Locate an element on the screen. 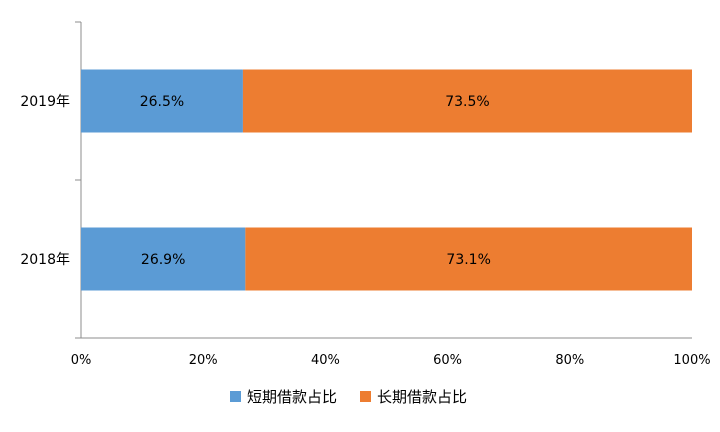  data-label: 26.5% is located at coordinates (162, 102).